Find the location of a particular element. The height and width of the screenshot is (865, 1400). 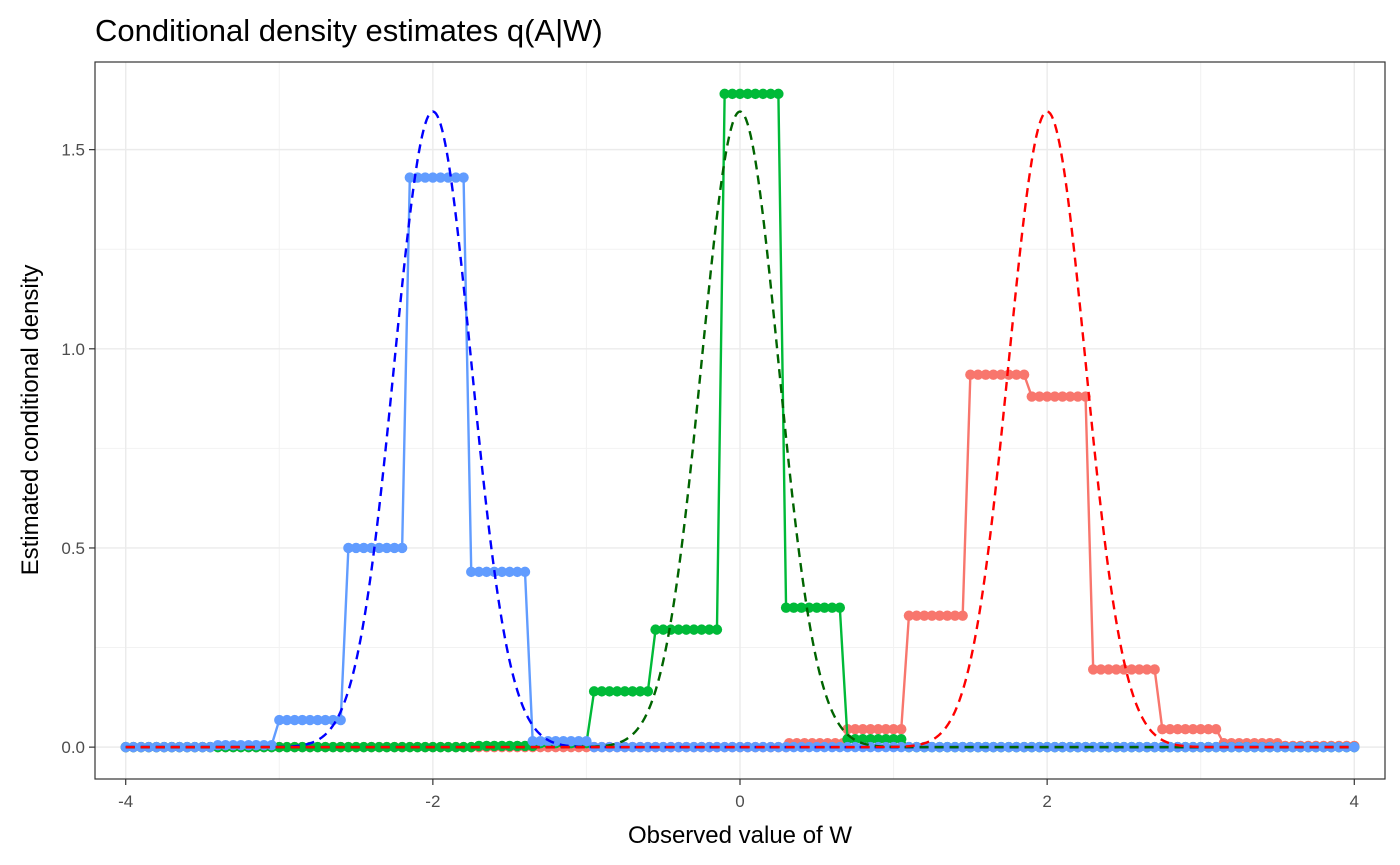

x-tick-label: 2 is located at coordinates (1046, 801).